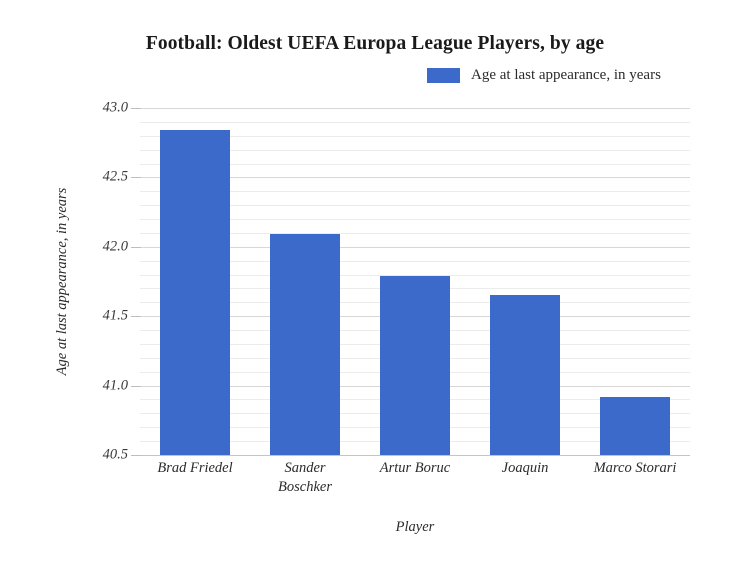  Describe the element at coordinates (62, 281) in the screenshot. I see `y-axis-title: Age at last appearance, in years` at that location.